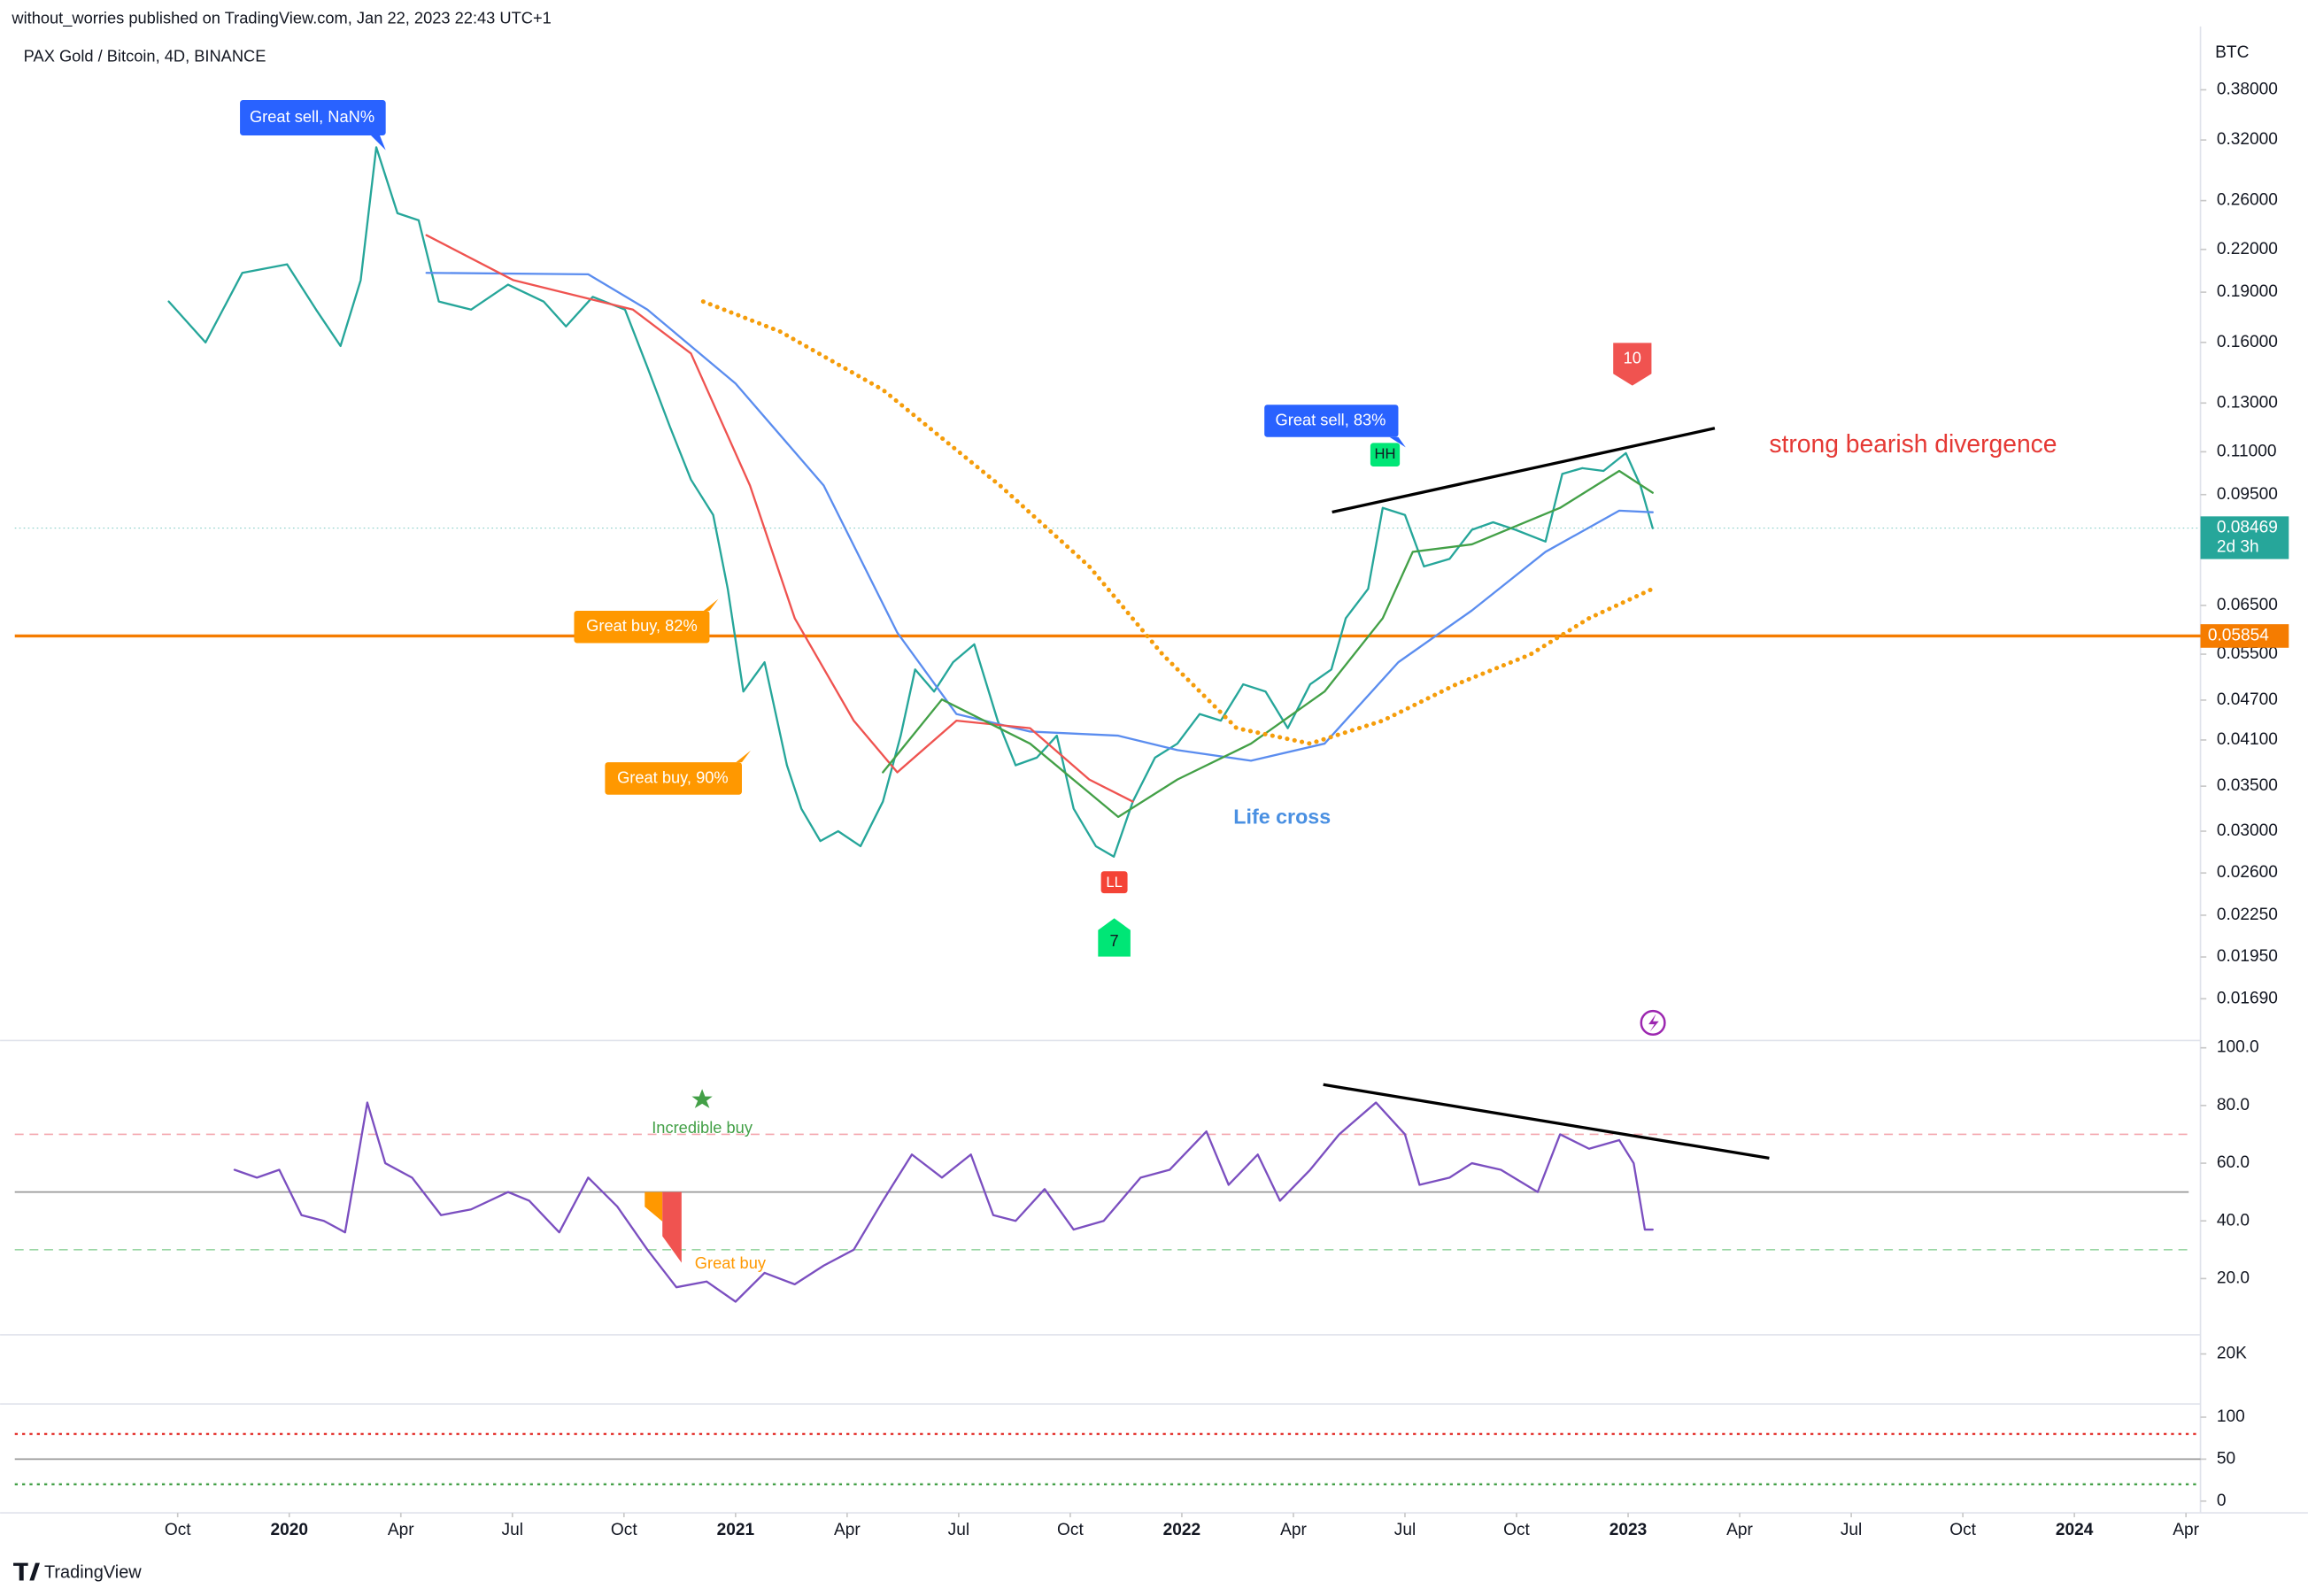  Describe the element at coordinates (2247, 494) in the screenshot. I see `y-tick-label: 0.09500` at that location.